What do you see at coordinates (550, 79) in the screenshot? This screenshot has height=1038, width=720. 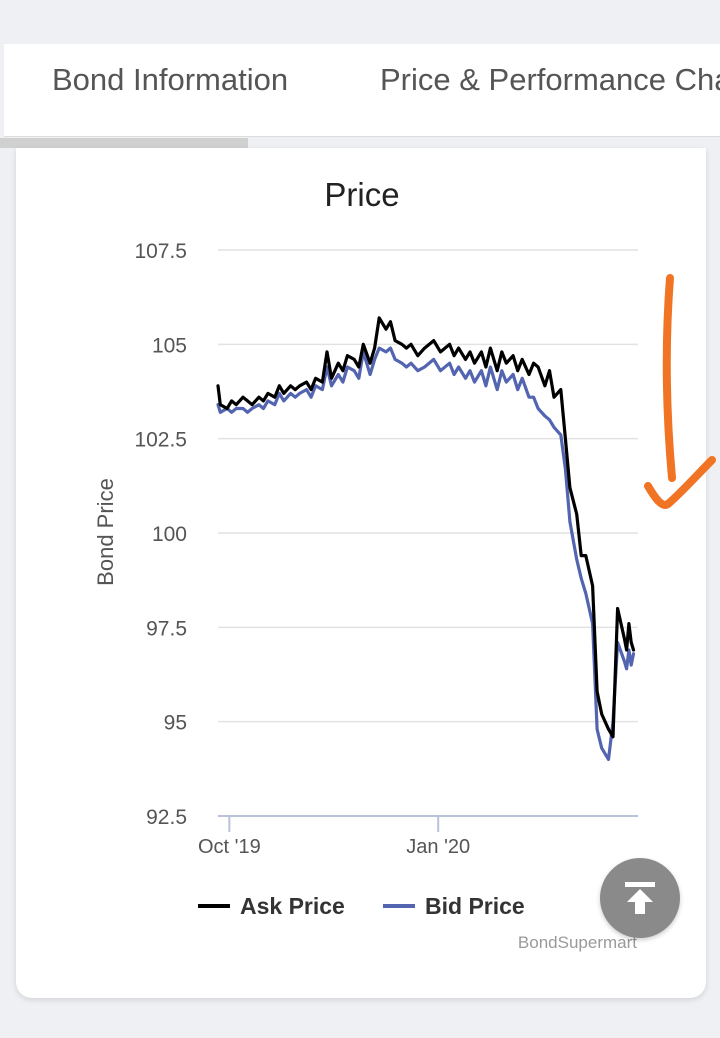 I see `tab-price-performance: Price & Performance Cha` at bounding box center [550, 79].